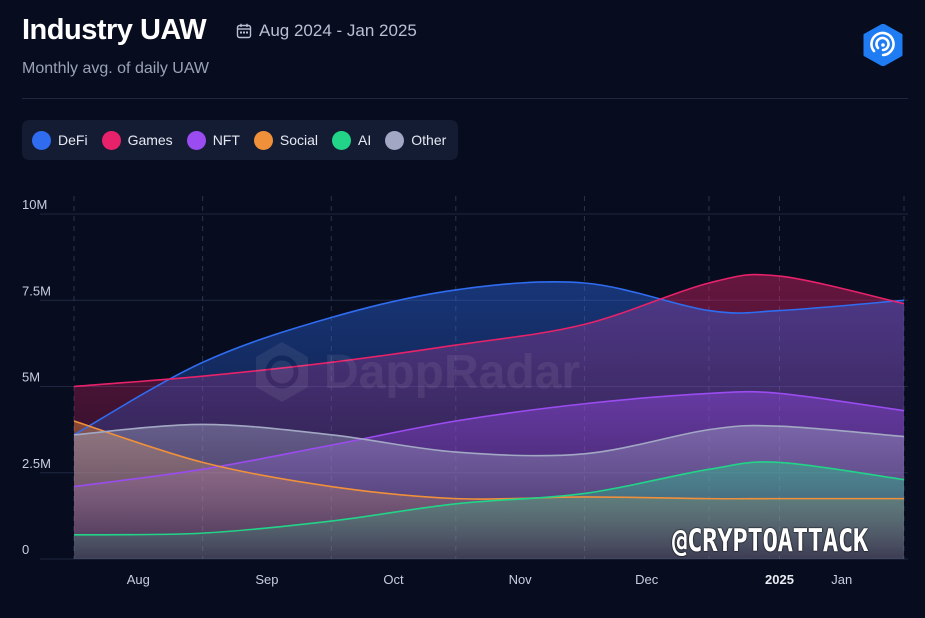 The height and width of the screenshot is (618, 925). Describe the element at coordinates (73, 140) in the screenshot. I see `legend-label: DeFi` at that location.